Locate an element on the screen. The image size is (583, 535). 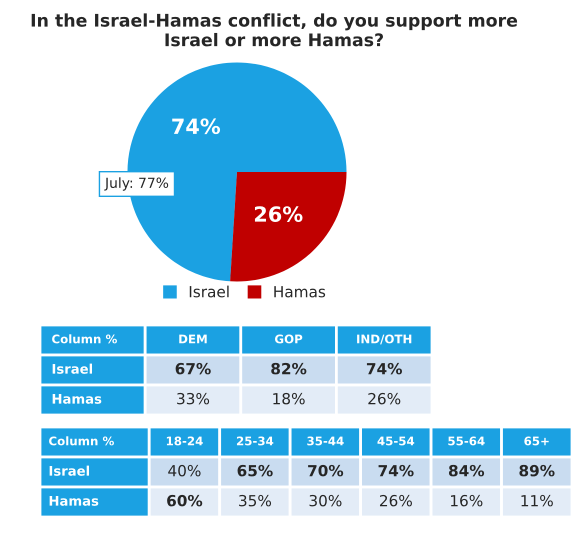
pie-slice is located at coordinates (288, 227).